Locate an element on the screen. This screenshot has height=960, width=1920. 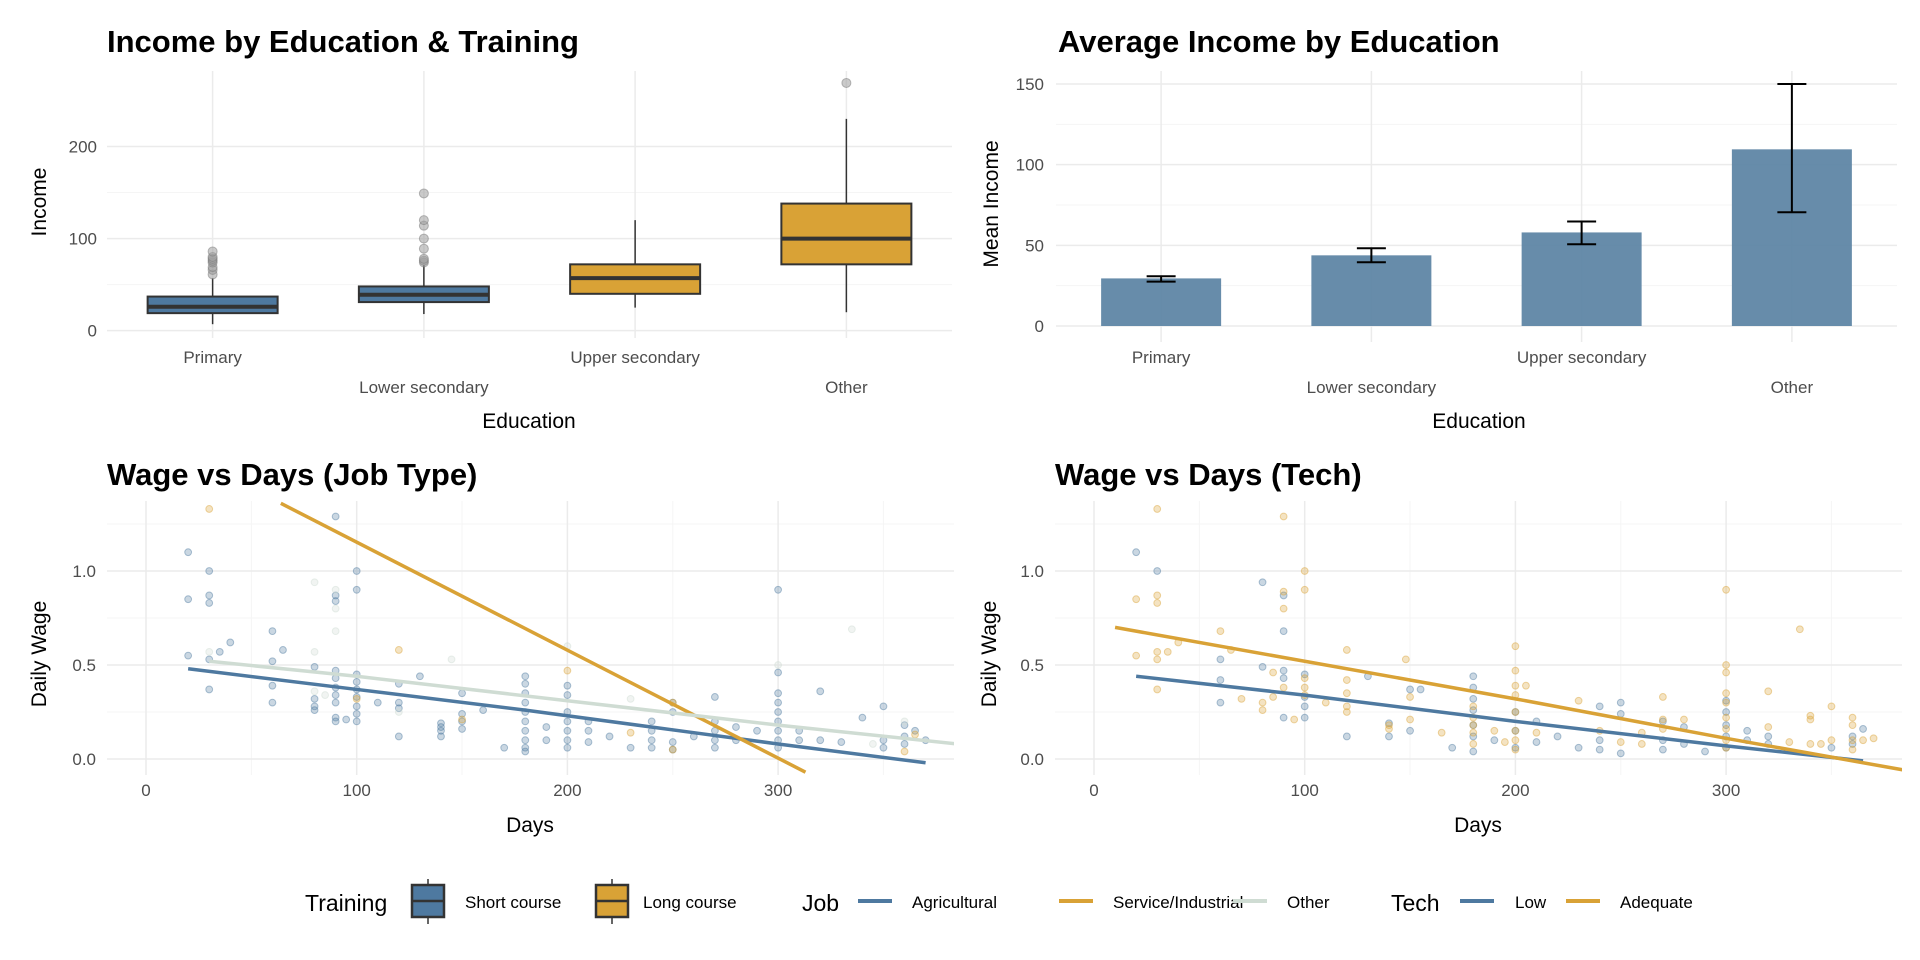
y-tick-label: 100 is located at coordinates (83, 239).